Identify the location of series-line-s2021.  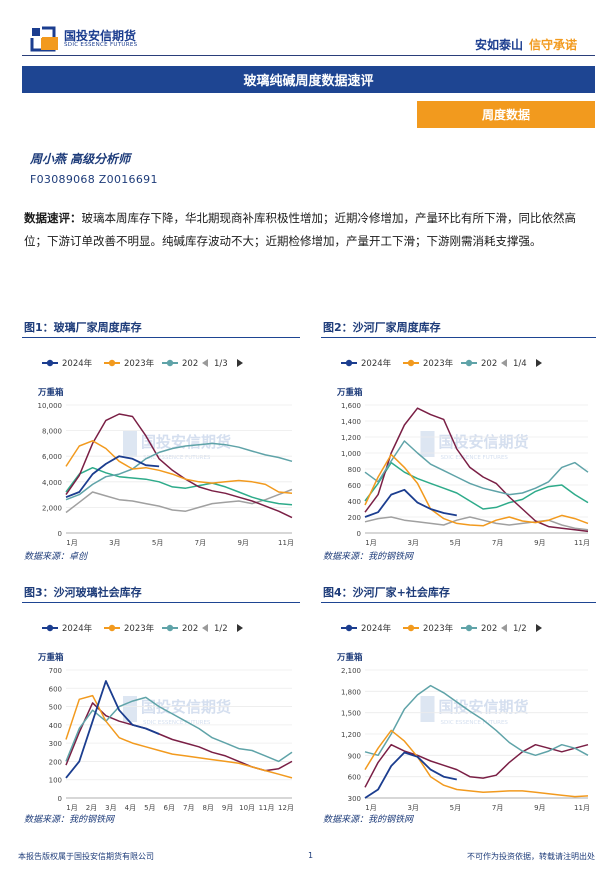
(476, 470).